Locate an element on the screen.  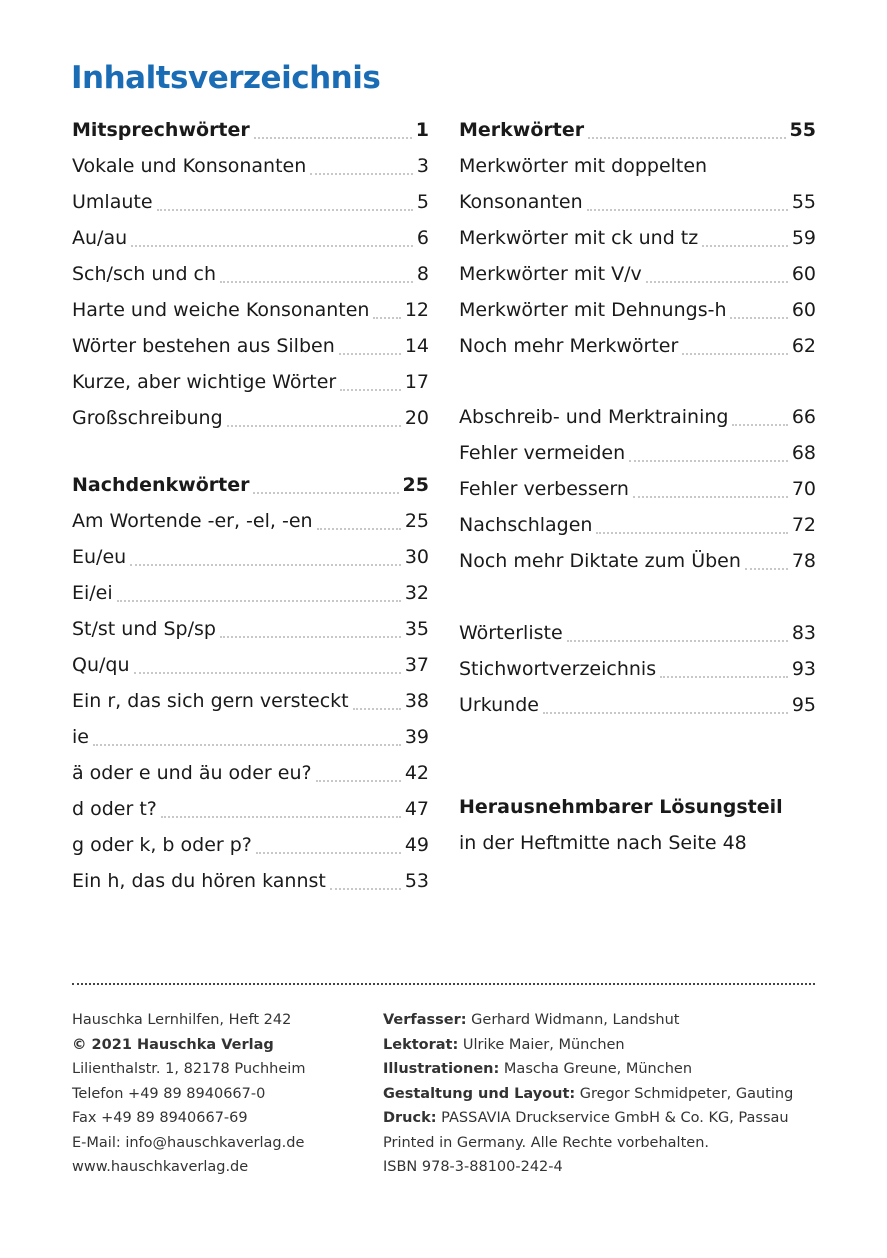
footer-text: ISBN 978-3-88100-242-4 is located at coordinates (473, 1167).